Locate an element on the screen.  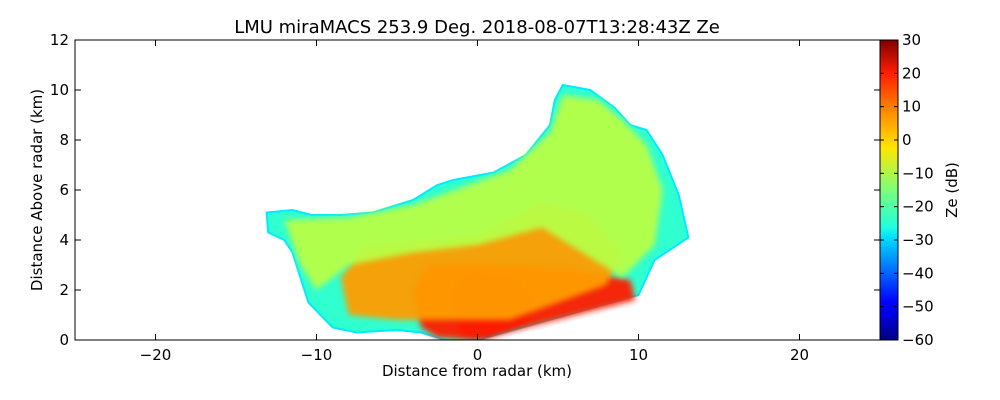
colorbar-gradient is located at coordinates (889, 190).